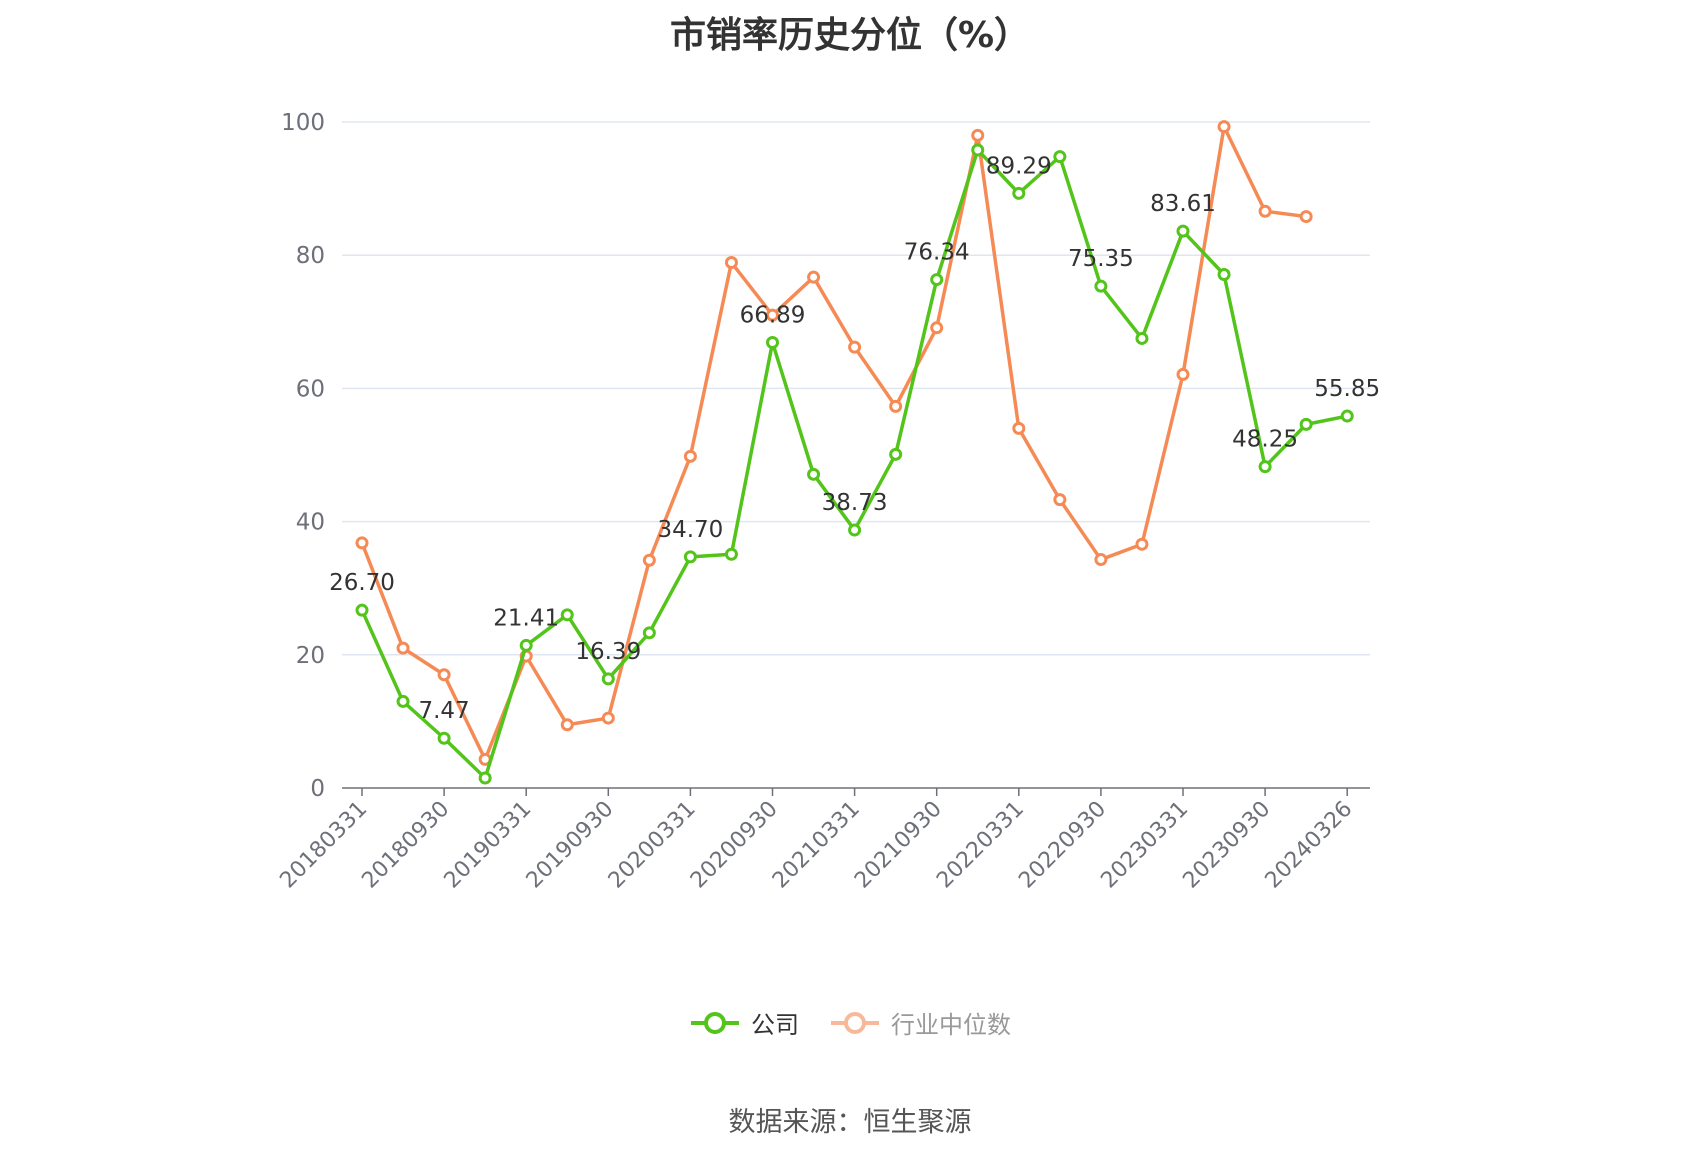 The image size is (1700, 1150). I want to click on legend-company-marker-icon, so click(715, 1022).